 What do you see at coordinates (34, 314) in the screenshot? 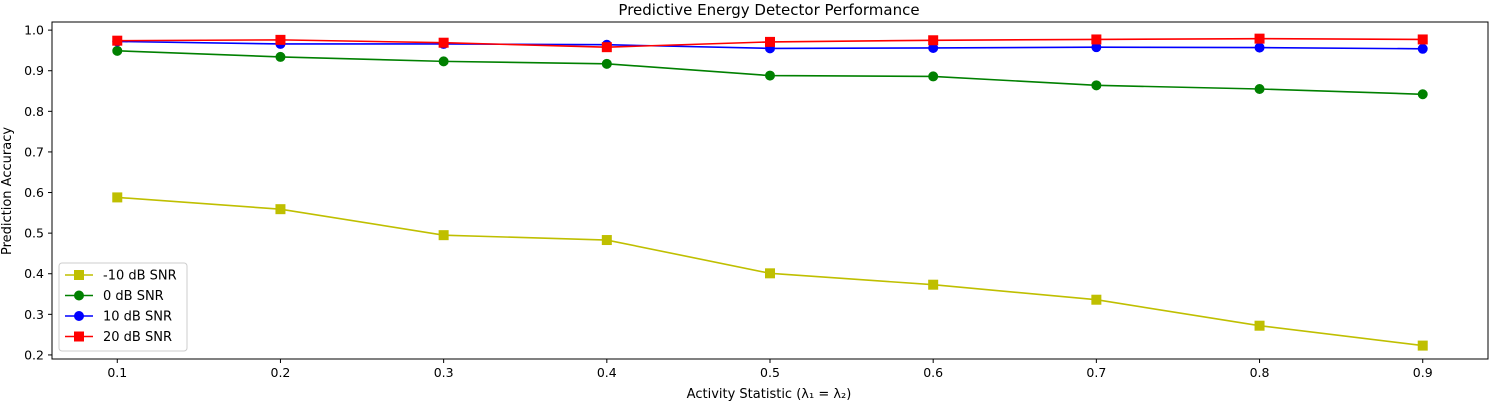
I see `y-tick-label: 0.3` at bounding box center [34, 314].